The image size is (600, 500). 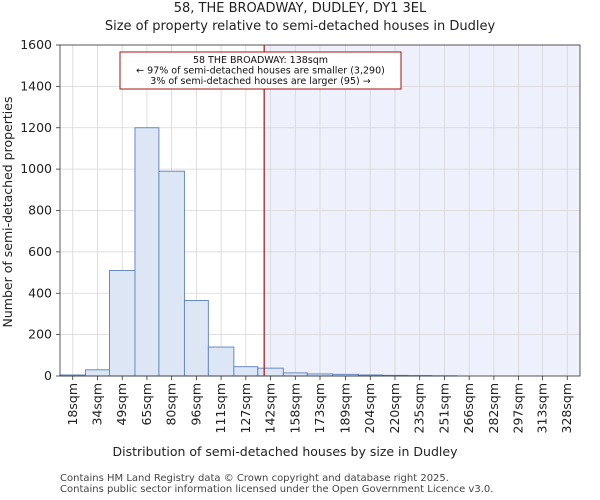 I want to click on x-tick-label: 34sqm, so click(x=96, y=404).